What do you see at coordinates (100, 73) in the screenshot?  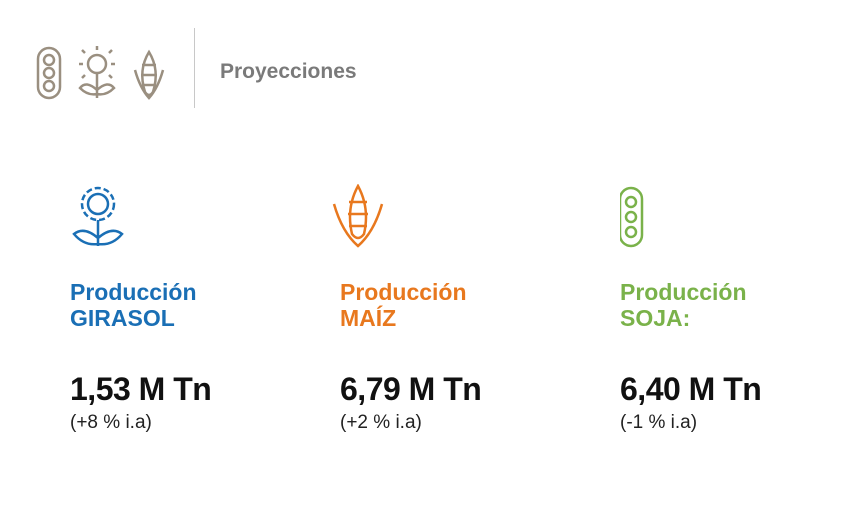 I see `header-icons` at bounding box center [100, 73].